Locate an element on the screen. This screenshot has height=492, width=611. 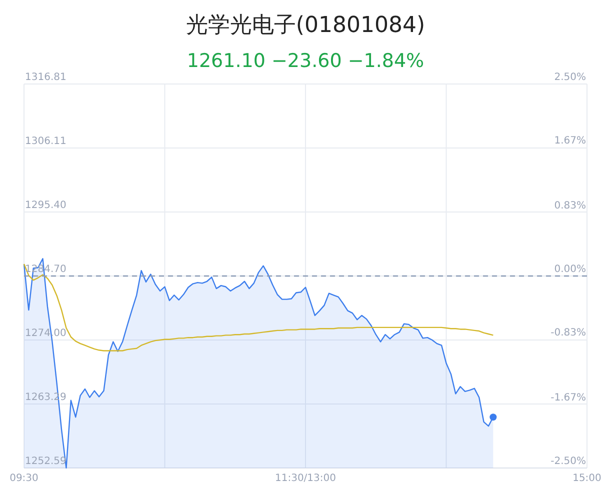
y2-tick-label: -2.50% is located at coordinates (568, 461).